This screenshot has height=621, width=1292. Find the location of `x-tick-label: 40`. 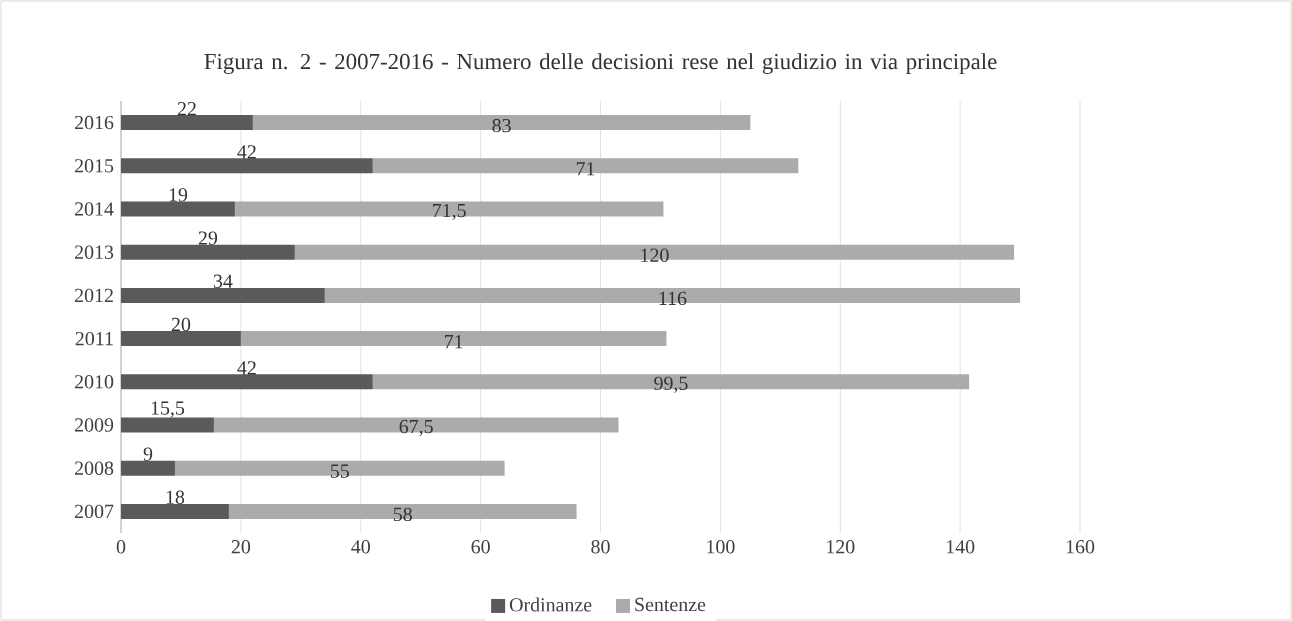

x-tick-label: 40 is located at coordinates (360, 547).